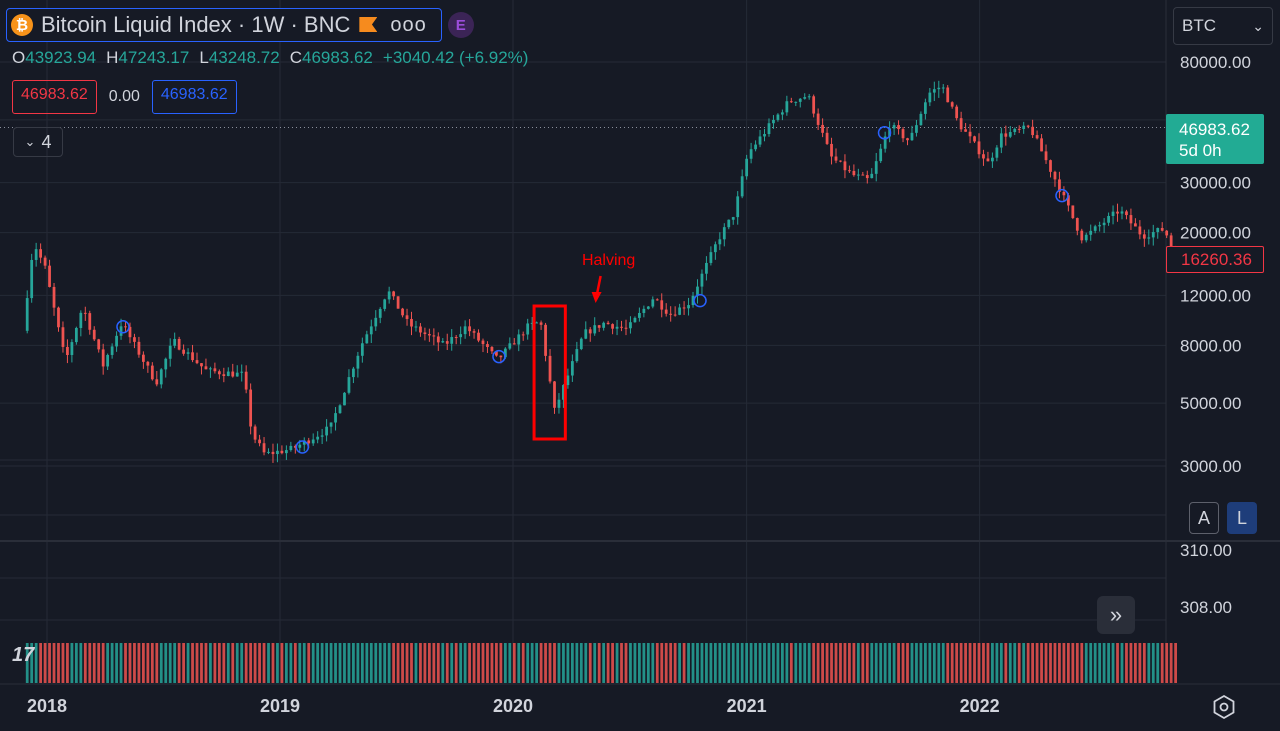  Describe the element at coordinates (1215, 139) in the screenshot. I see `last-price-label: 46983.62 5d 0h` at that location.